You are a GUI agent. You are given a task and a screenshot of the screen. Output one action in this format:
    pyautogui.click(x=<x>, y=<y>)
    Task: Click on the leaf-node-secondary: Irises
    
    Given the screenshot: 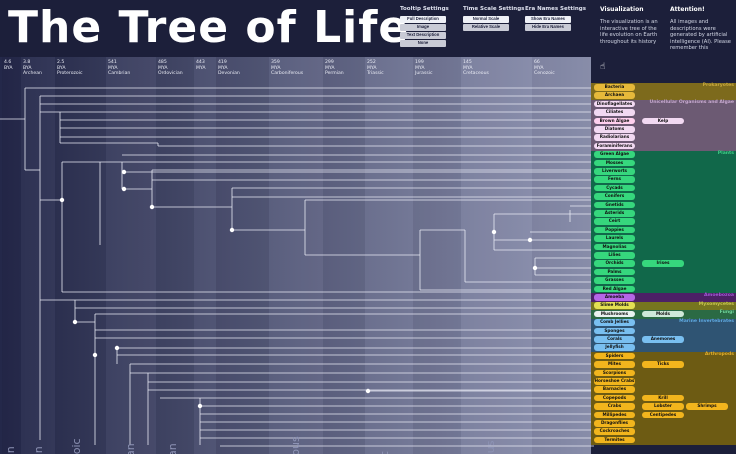 What is the action you would take?
    pyautogui.click(x=663, y=263)
    